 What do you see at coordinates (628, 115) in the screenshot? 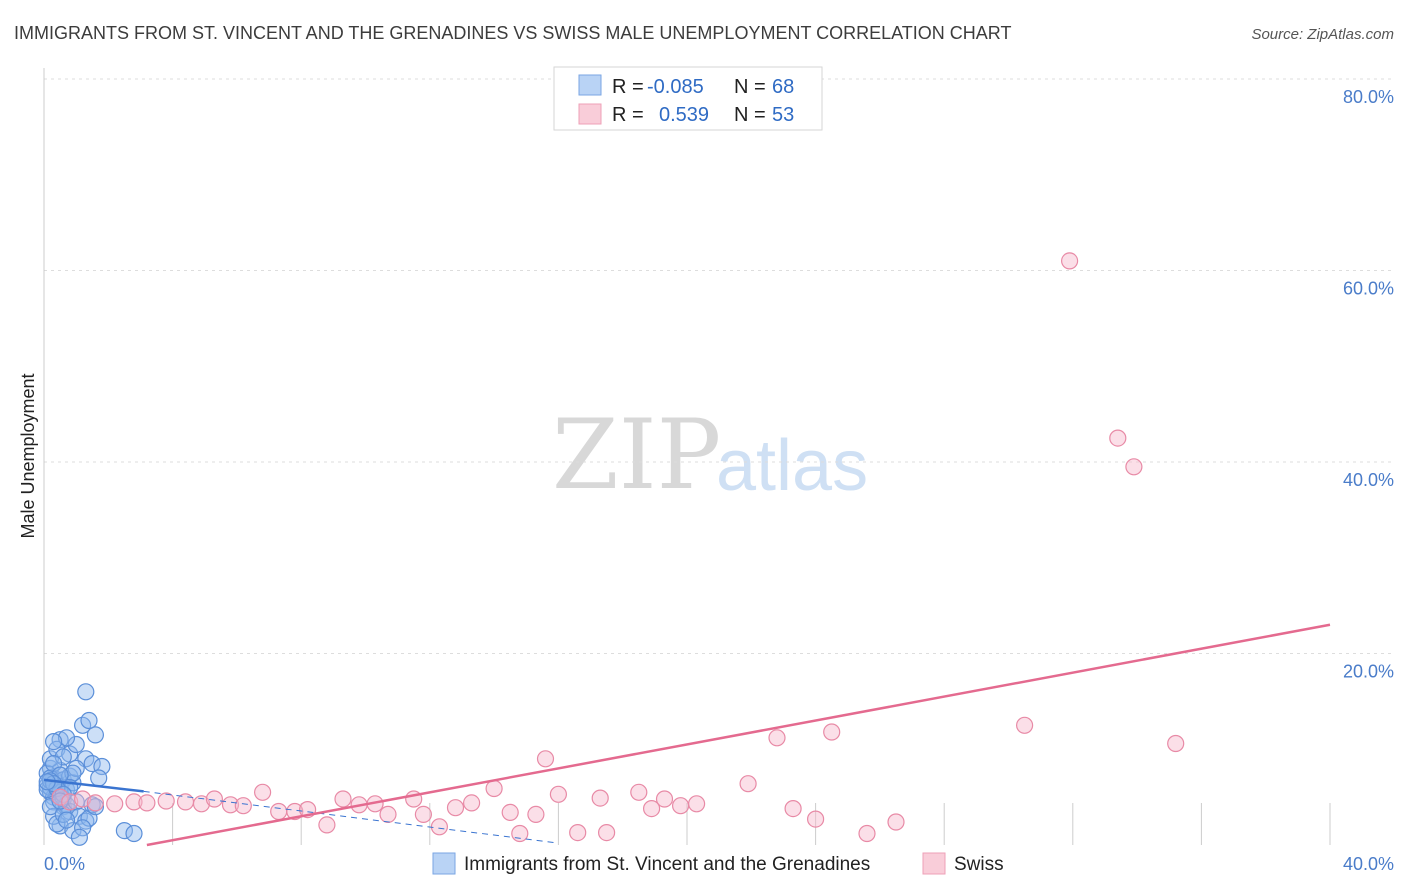
I see `legend-r-label-1: R =` at bounding box center [628, 115].